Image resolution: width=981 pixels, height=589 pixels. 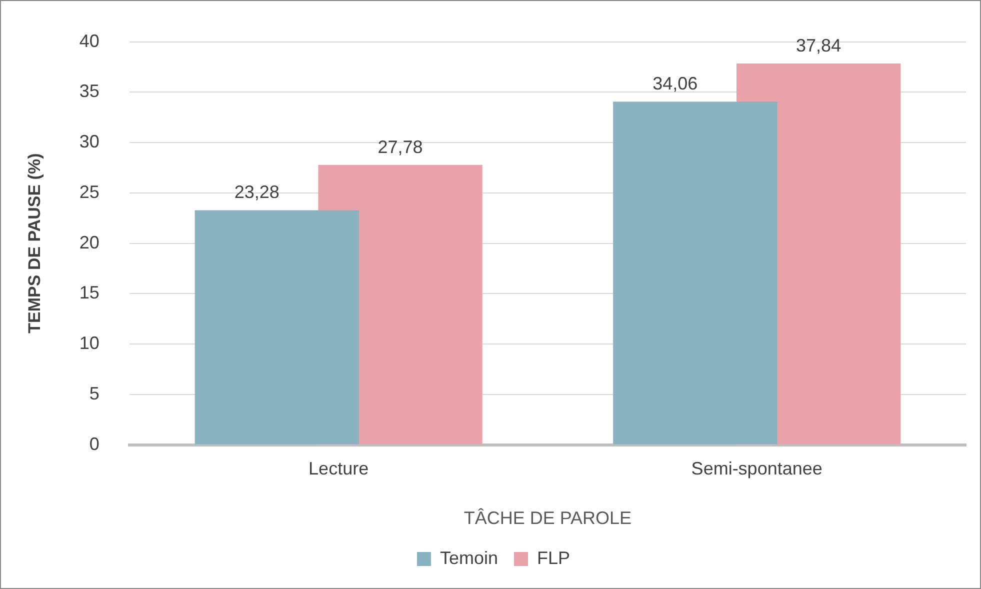 I want to click on legend-label: Temoin, so click(x=469, y=558).